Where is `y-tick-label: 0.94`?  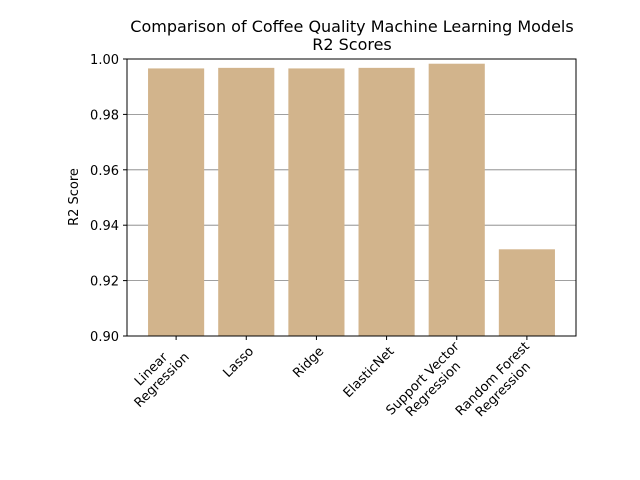 y-tick-label: 0.94 is located at coordinates (104, 226).